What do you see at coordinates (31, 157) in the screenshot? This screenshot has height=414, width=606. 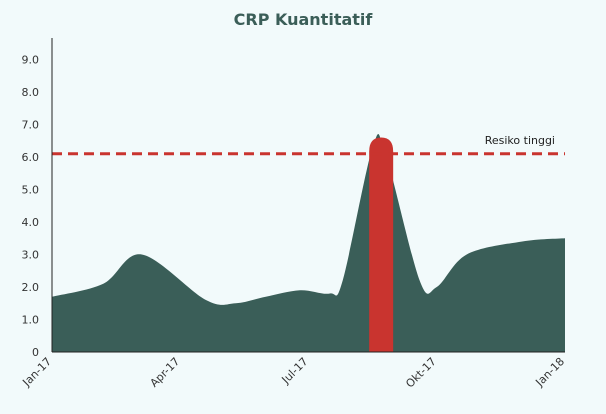 I see `y-tick-label: 6.0` at bounding box center [31, 157].